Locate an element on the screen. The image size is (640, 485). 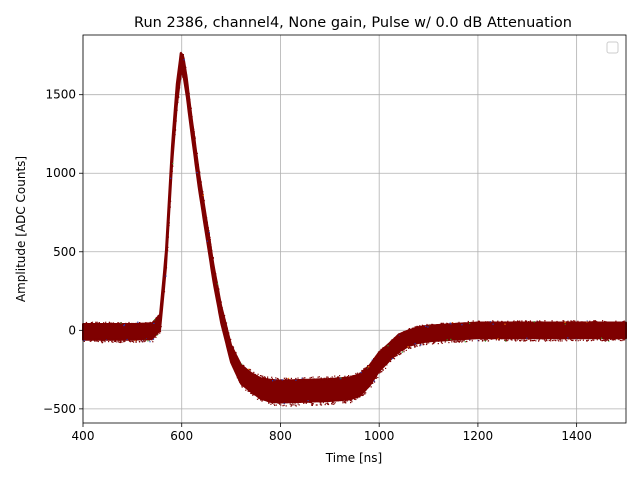
x-tick-label: 1400 is located at coordinates (576, 436).